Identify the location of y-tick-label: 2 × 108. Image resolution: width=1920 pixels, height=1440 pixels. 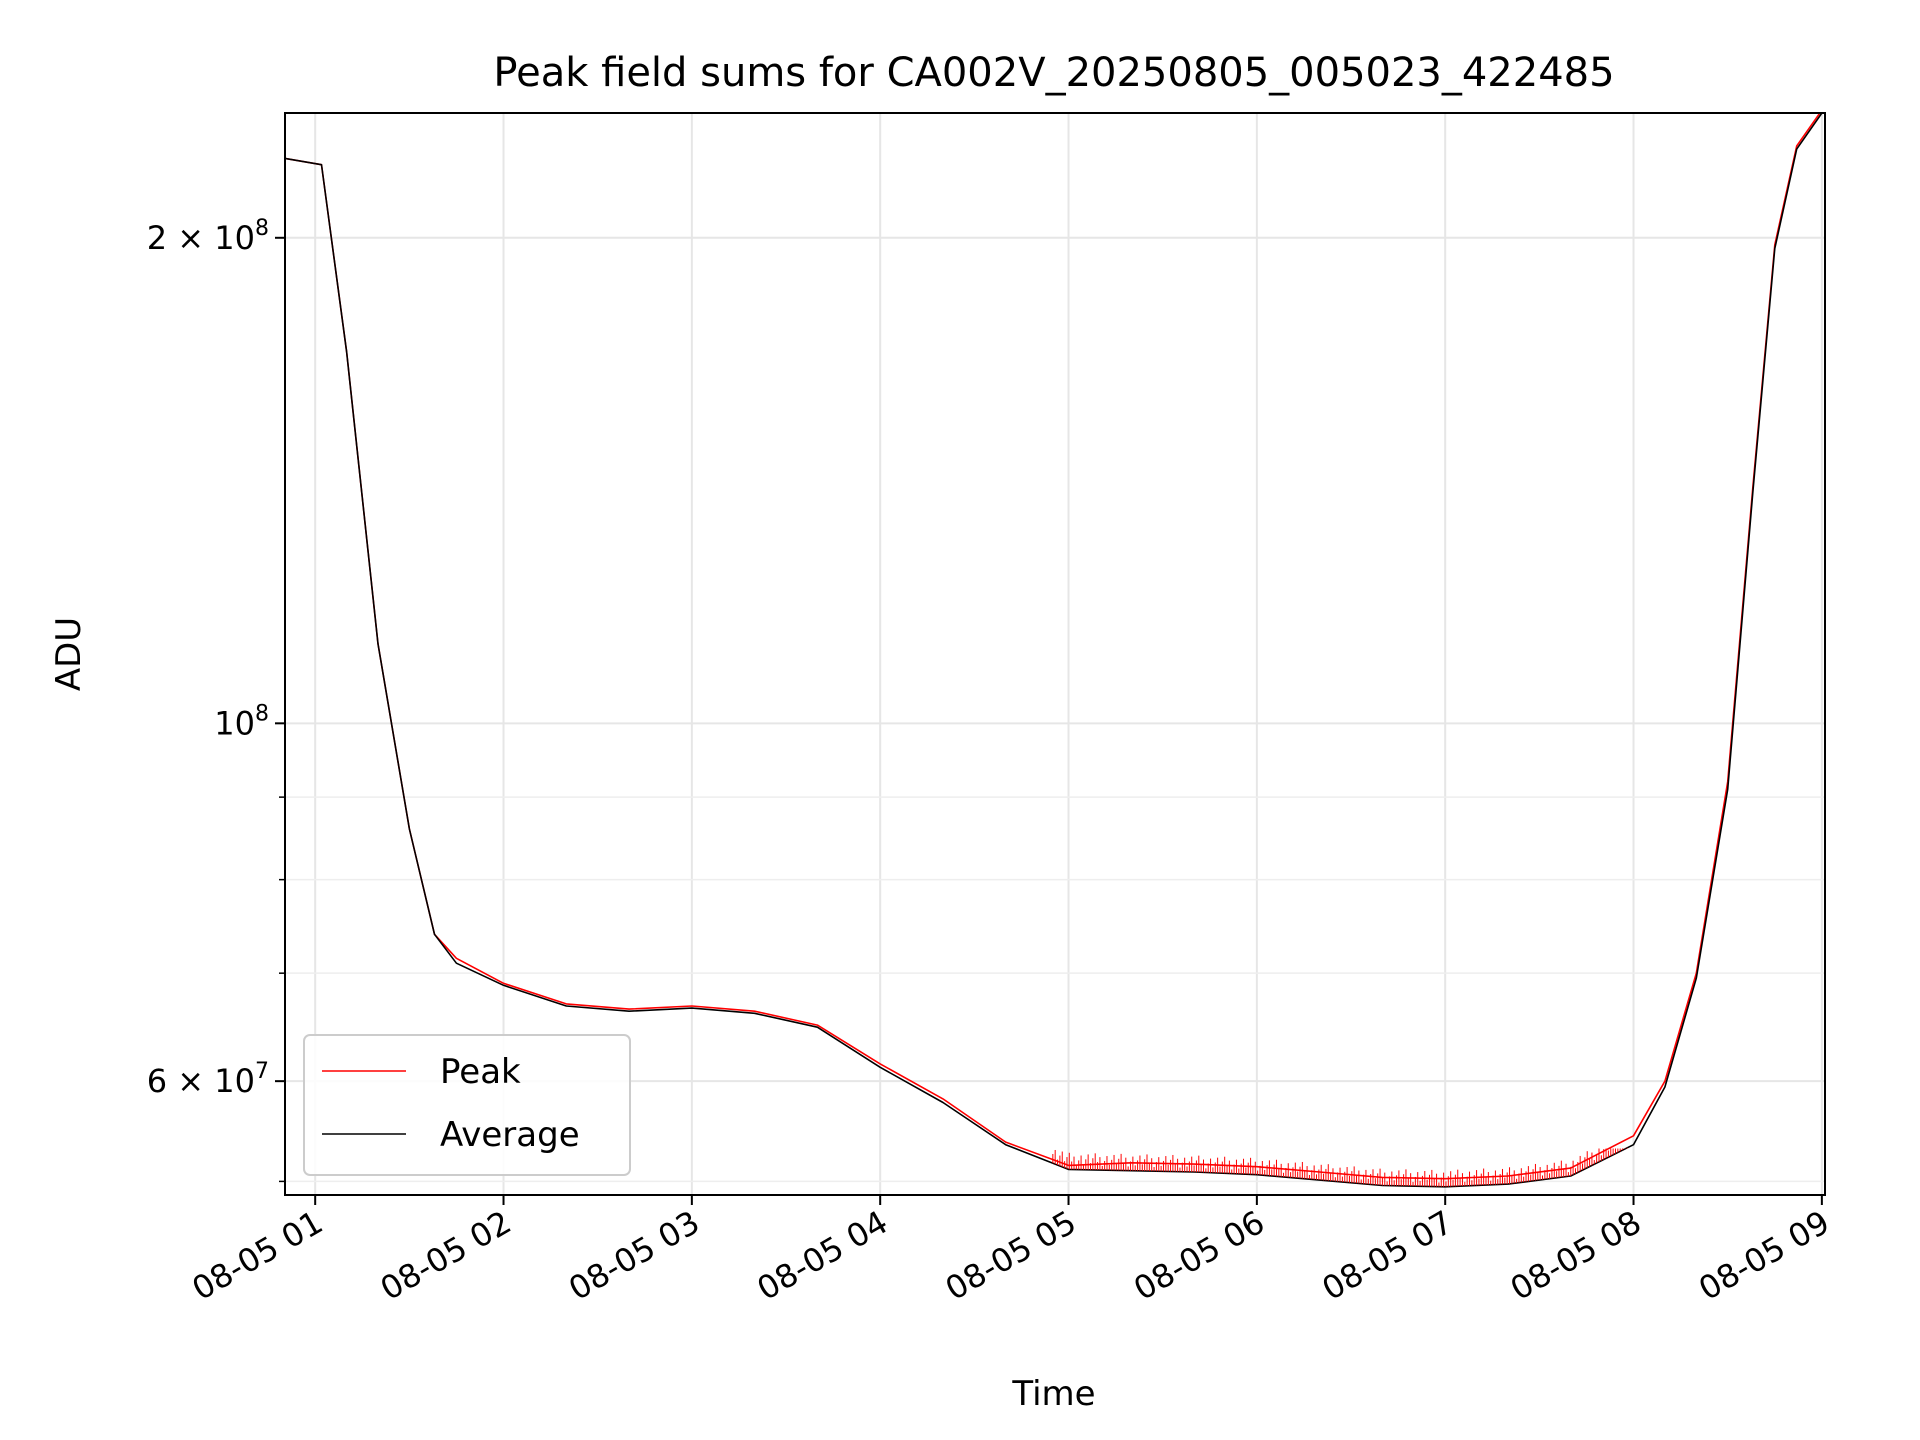
(208, 236).